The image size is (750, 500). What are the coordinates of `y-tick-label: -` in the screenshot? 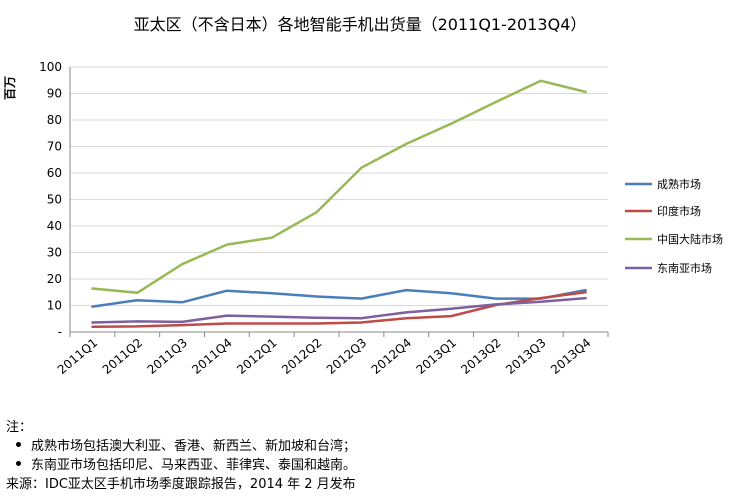 It's located at (60, 332).